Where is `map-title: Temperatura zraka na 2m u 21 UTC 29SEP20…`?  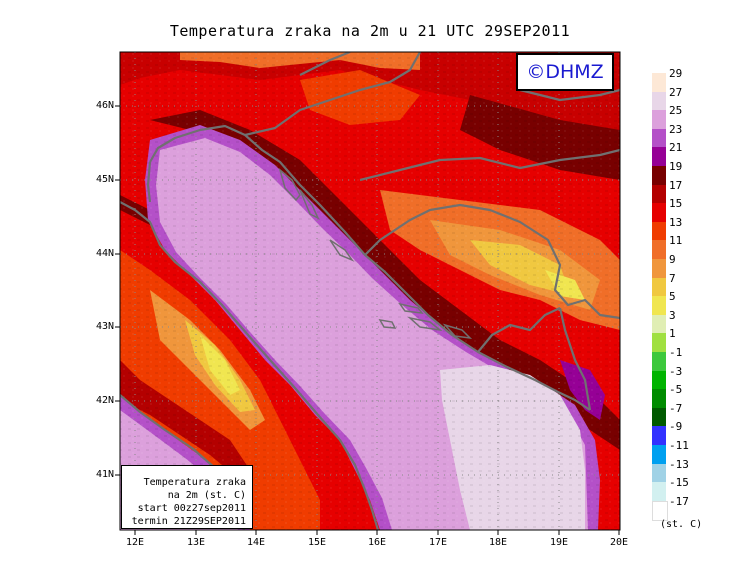
map-title: Temperatura zraka na 2m u 21 UTC 29SEP20… is located at coordinates (370, 31).